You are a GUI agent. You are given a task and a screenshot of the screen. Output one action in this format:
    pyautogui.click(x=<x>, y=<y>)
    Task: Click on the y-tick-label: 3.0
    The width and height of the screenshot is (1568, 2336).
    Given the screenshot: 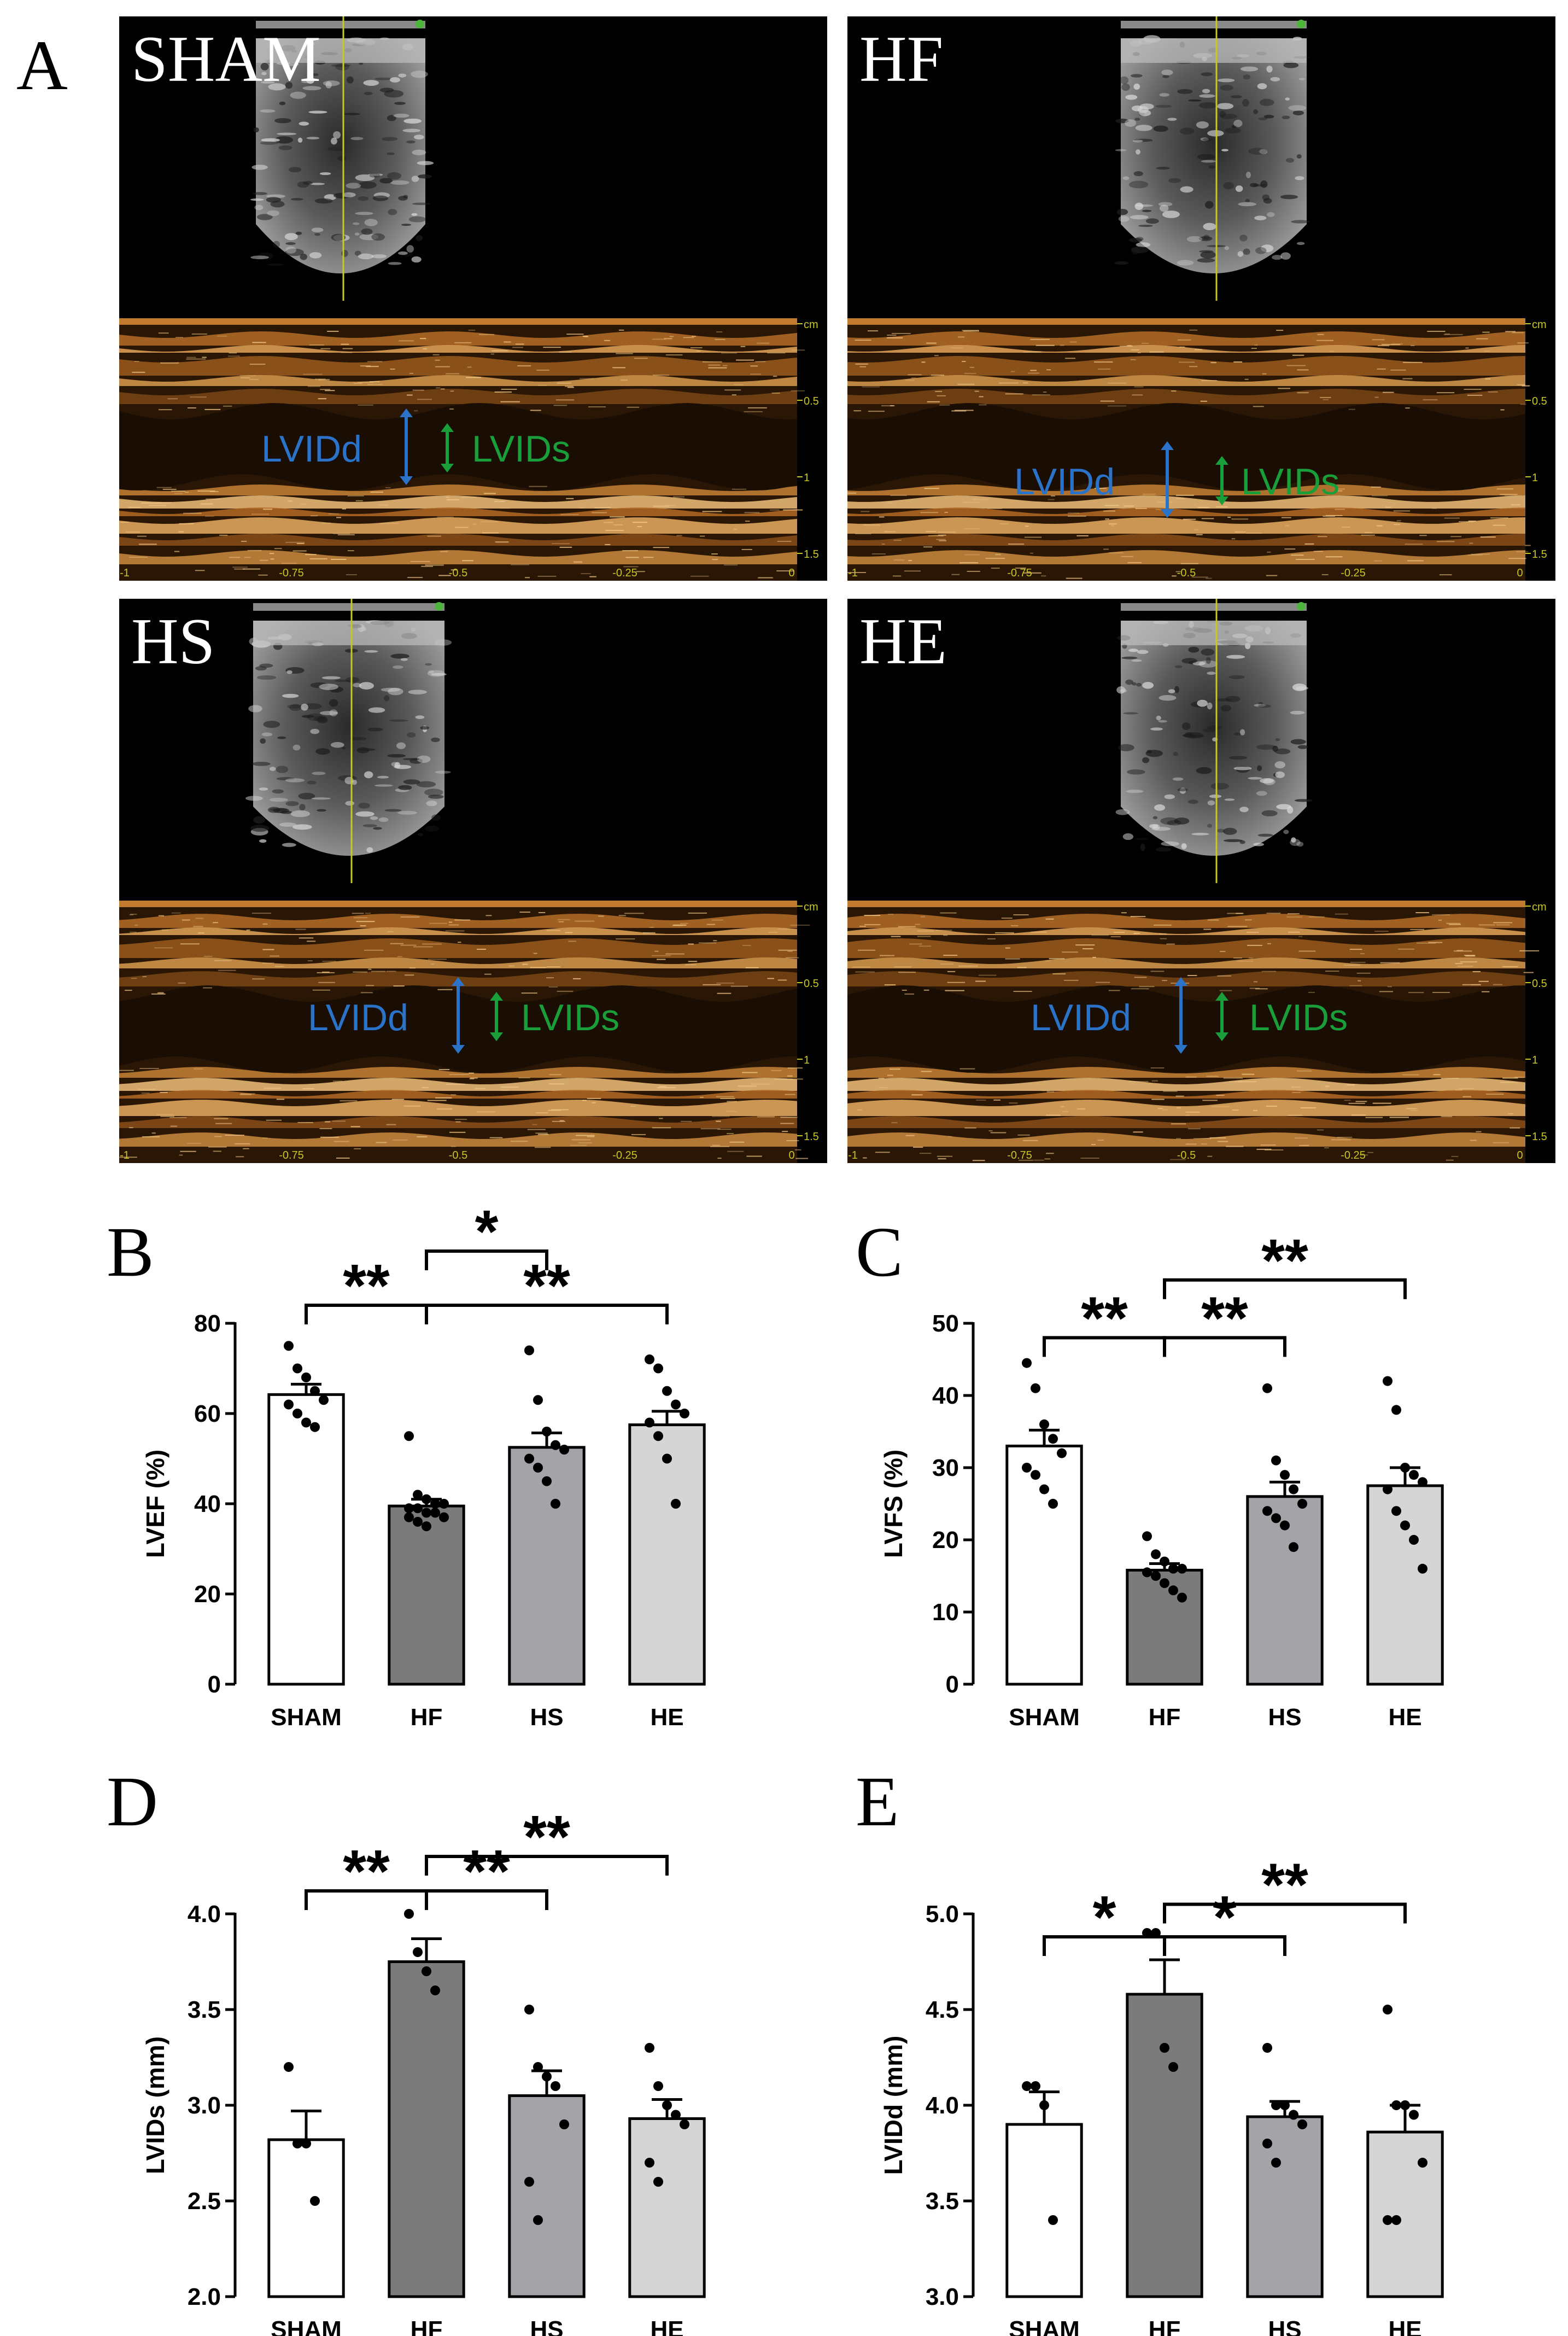 What is the action you would take?
    pyautogui.click(x=204, y=2105)
    